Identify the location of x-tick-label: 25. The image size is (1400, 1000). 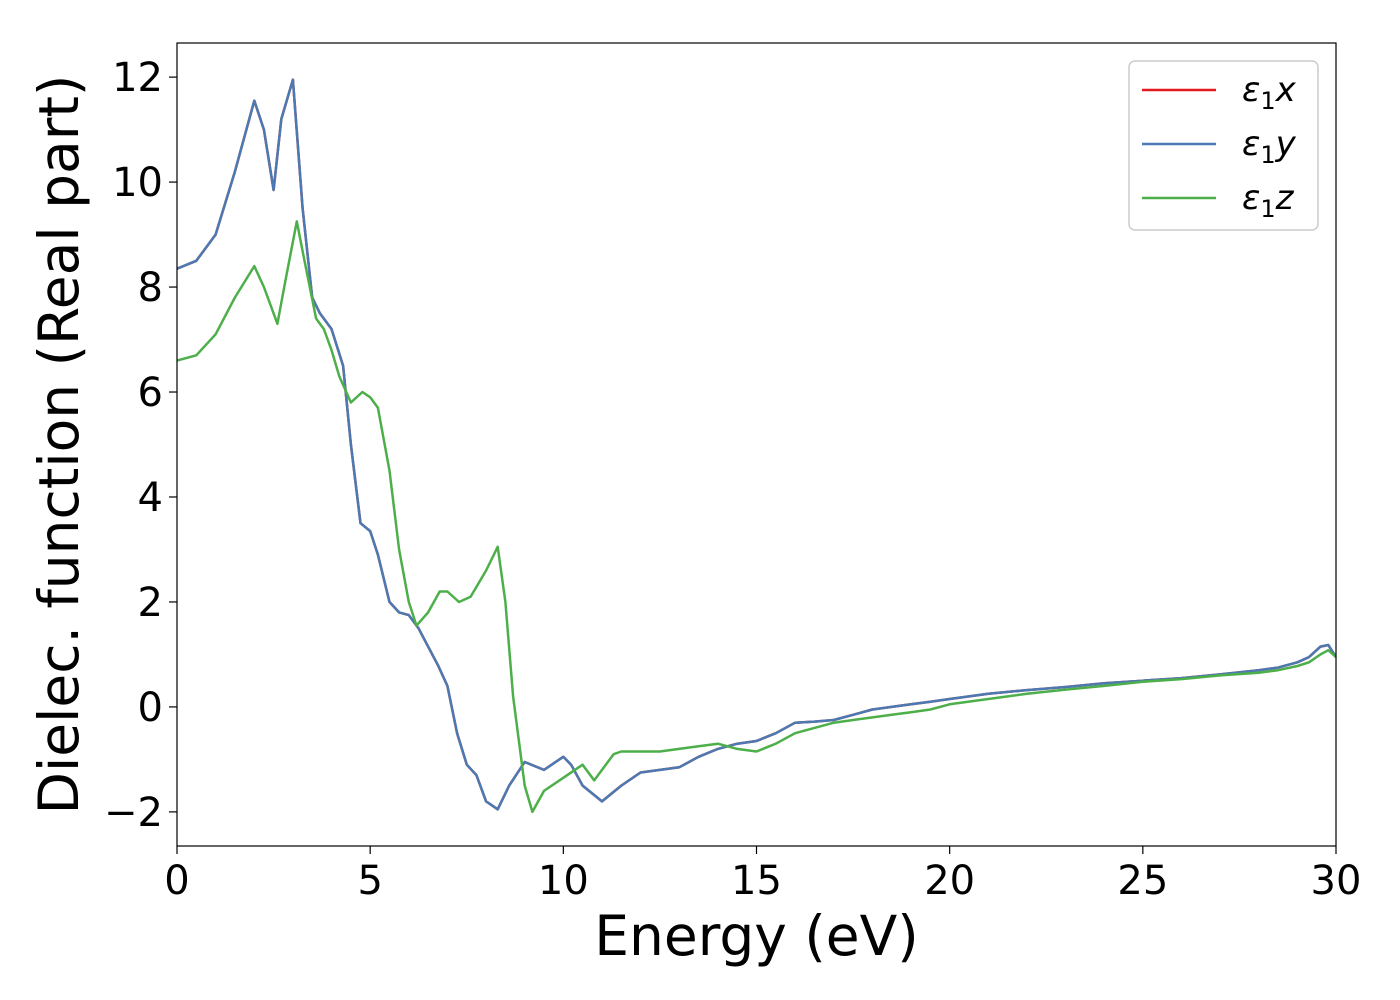
(1142, 881).